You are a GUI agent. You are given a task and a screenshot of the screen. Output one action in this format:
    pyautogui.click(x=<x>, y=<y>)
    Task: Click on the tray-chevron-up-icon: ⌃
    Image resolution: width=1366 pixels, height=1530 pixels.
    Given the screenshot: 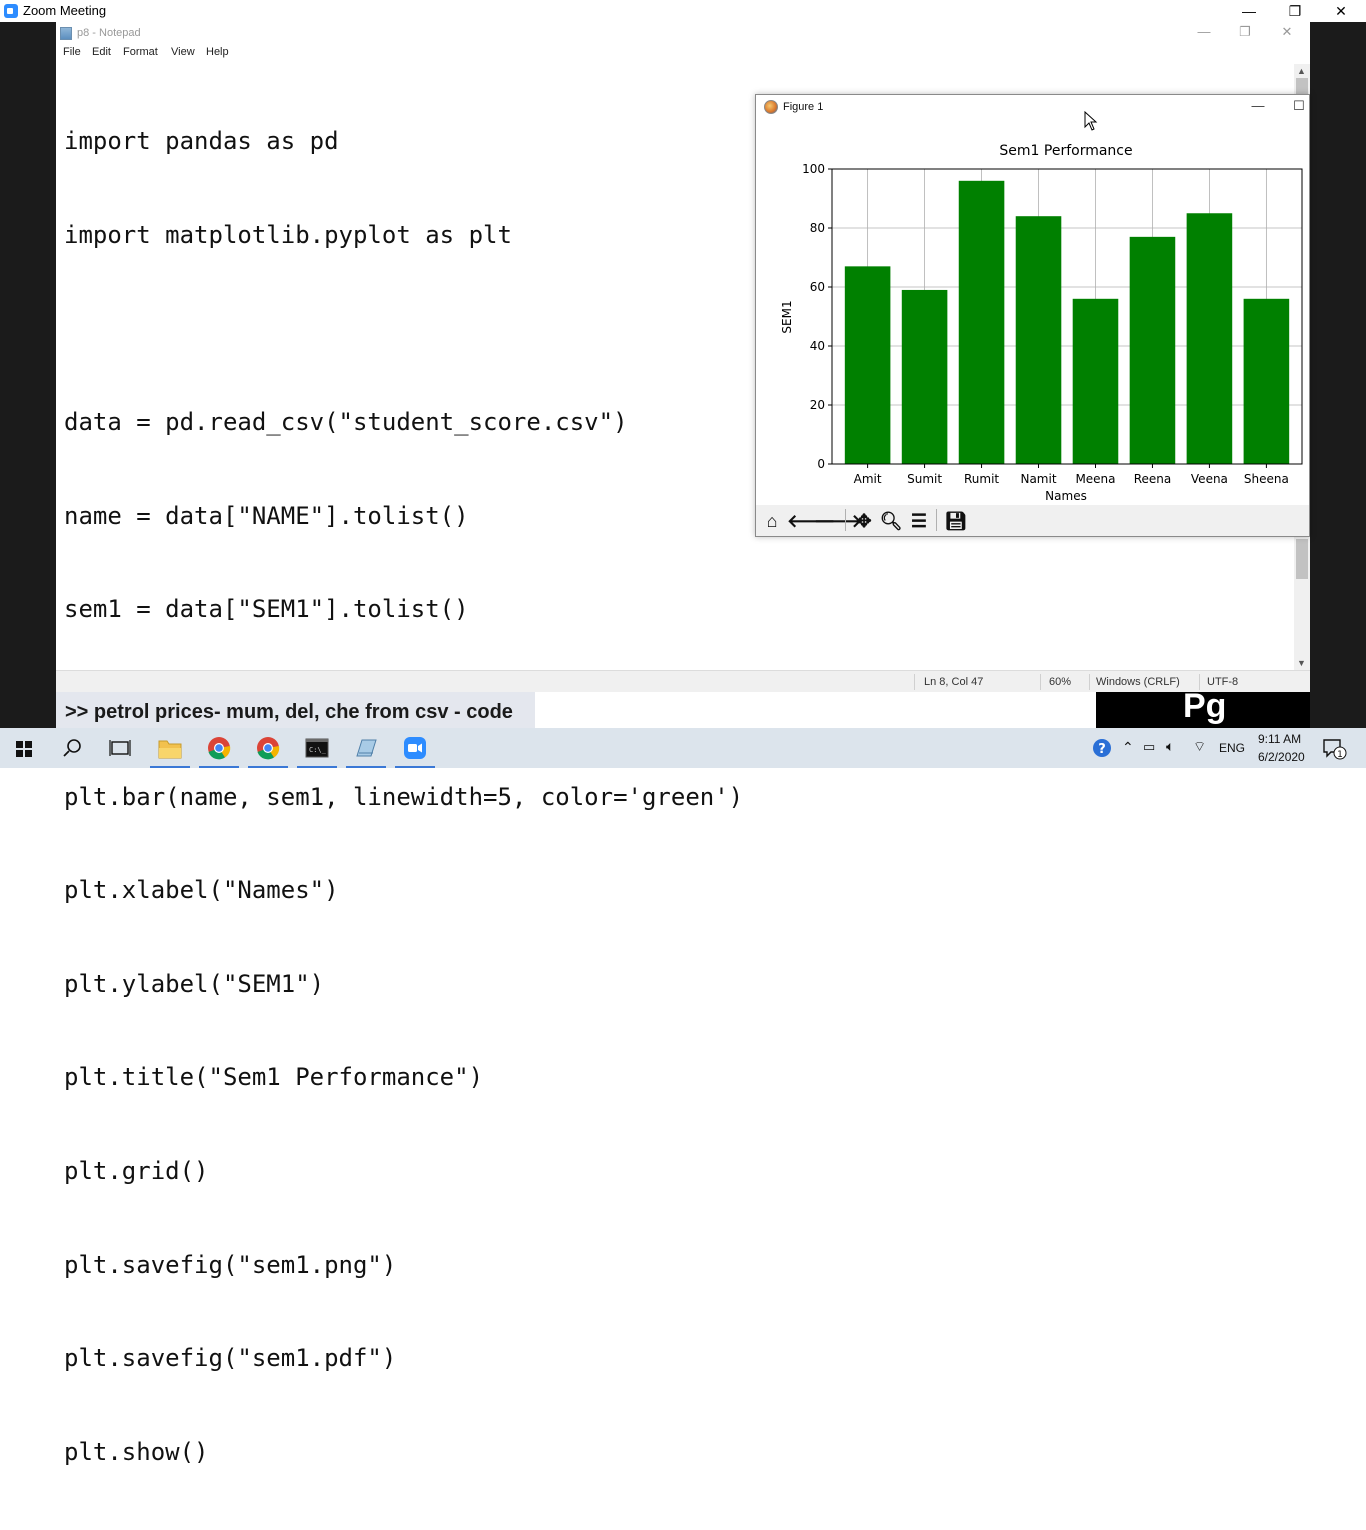 What is the action you would take?
    pyautogui.click(x=1128, y=747)
    